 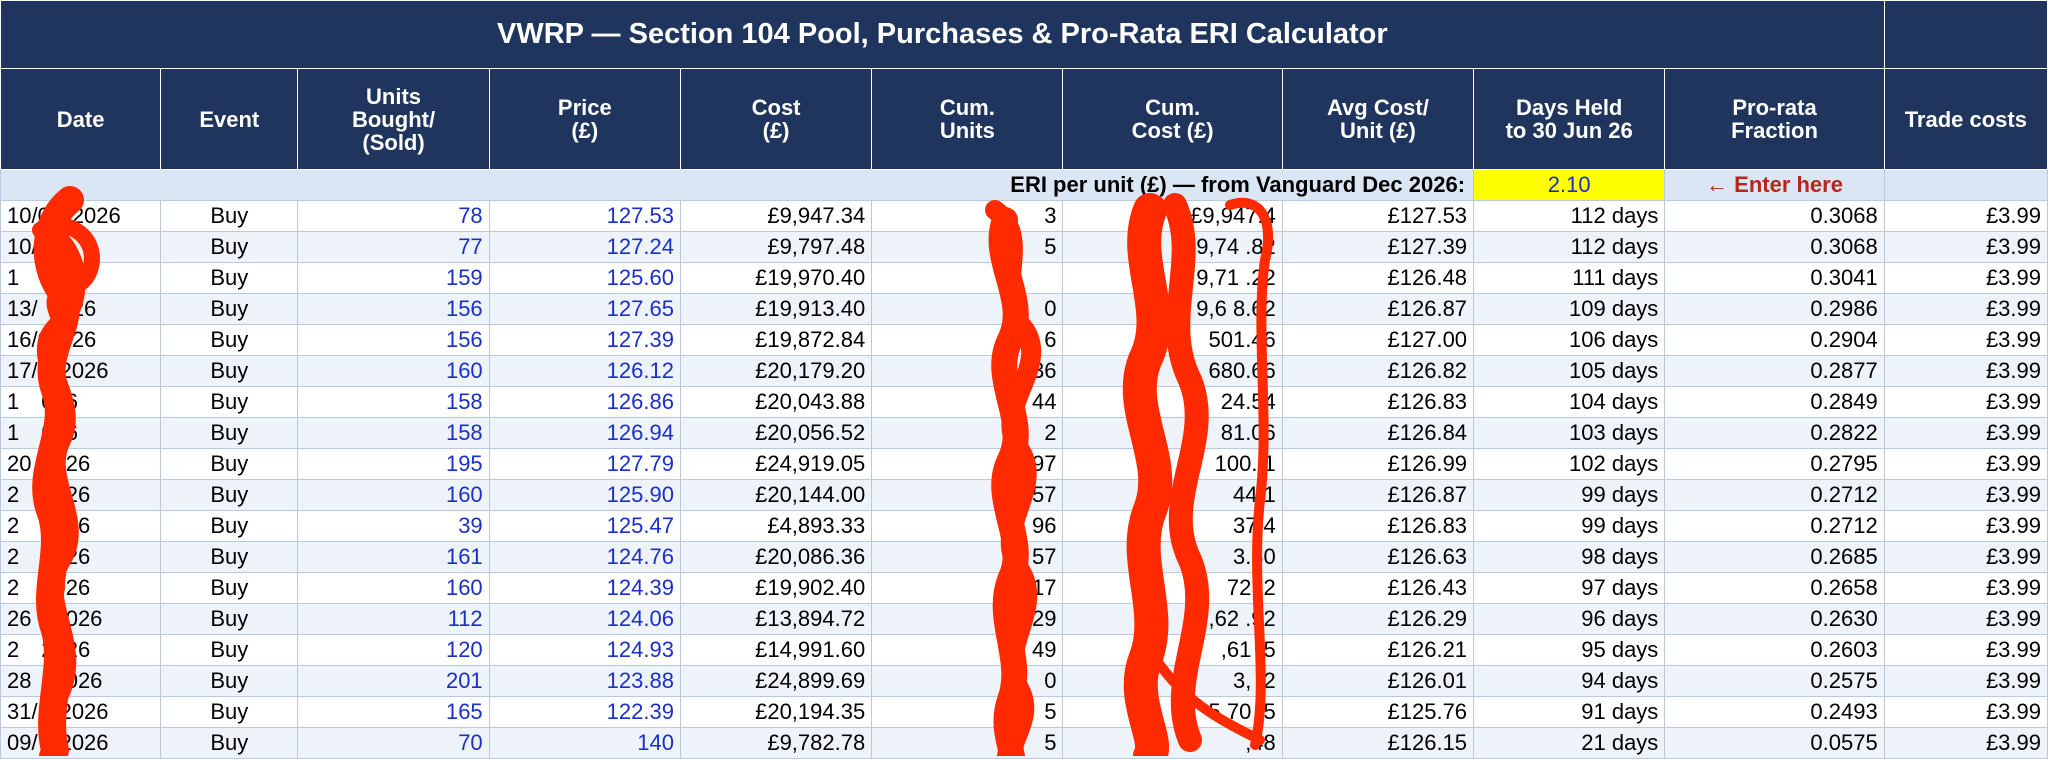 What do you see at coordinates (1569, 185) in the screenshot?
I see `eri-input-cell: 2.10` at bounding box center [1569, 185].